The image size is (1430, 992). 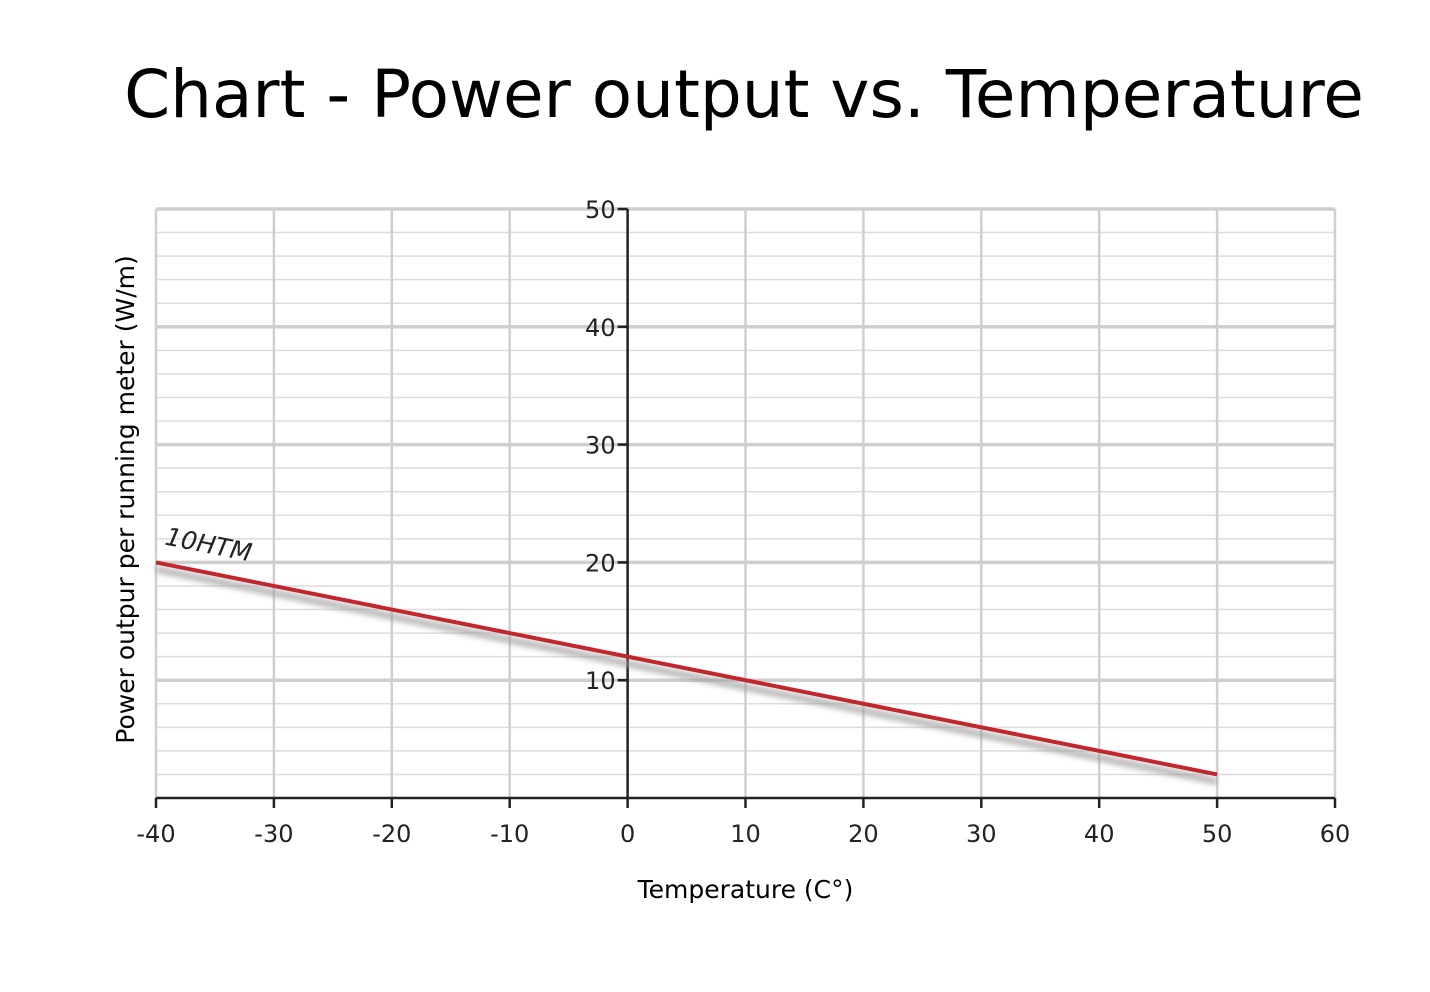 I want to click on x-tick-labels: -40 -30 -20 -10 0 10 20 30 40 50 60, so click(x=743, y=834).